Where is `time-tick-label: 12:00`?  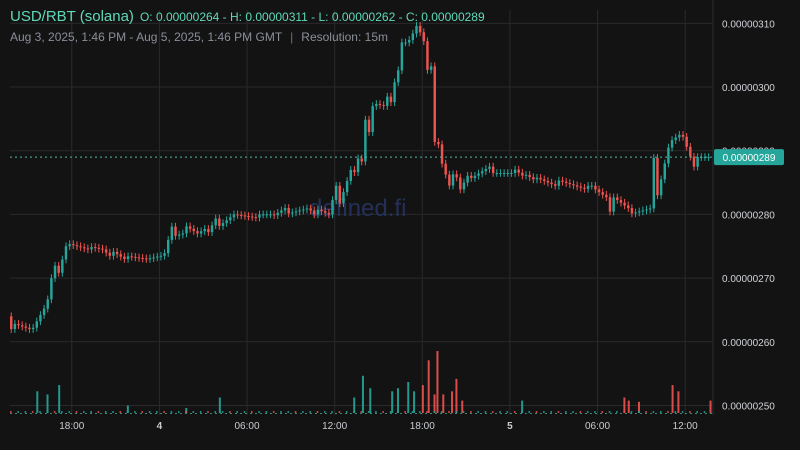 time-tick-label: 12:00 is located at coordinates (334, 426).